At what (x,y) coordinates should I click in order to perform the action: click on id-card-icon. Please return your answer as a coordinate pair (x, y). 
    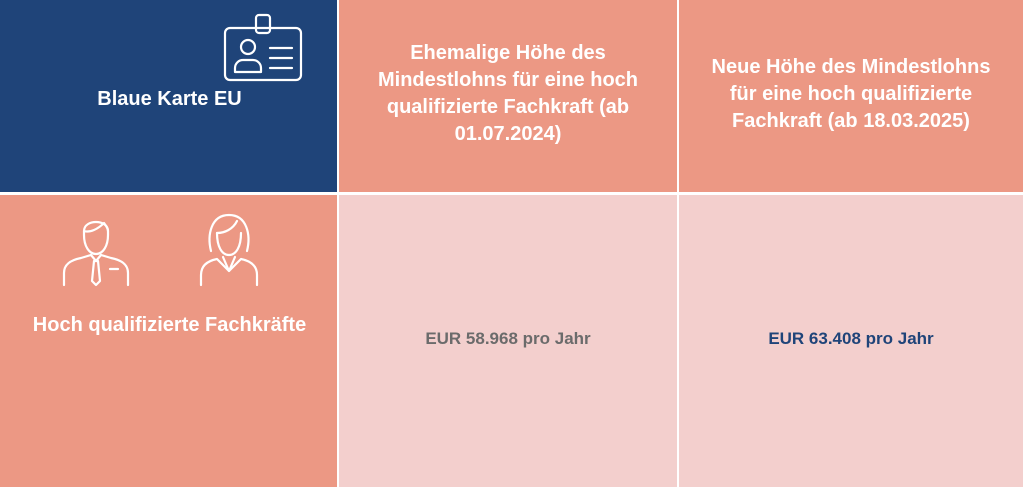
    Looking at the image, I should click on (263, 47).